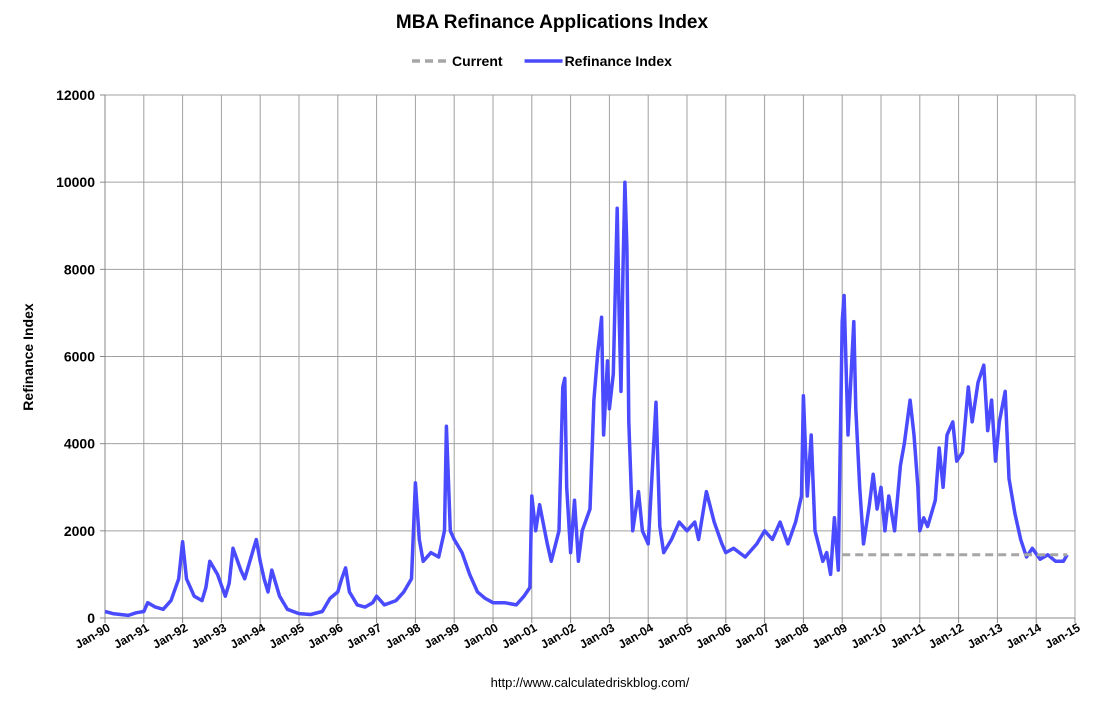  Describe the element at coordinates (519, 635) in the screenshot. I see `x-tick-label: Jan-01` at that location.